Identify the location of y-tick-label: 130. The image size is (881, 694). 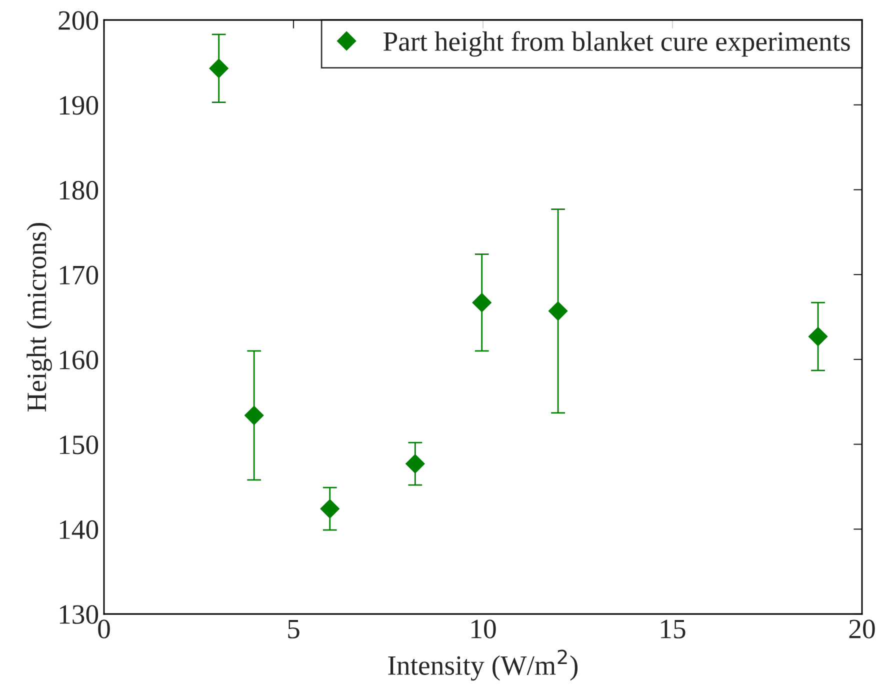
(79, 614).